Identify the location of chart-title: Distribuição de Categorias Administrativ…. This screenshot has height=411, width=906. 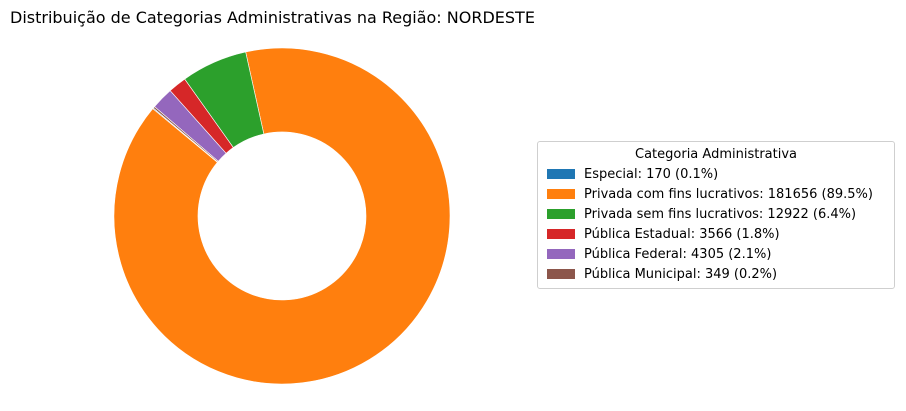
(272, 17).